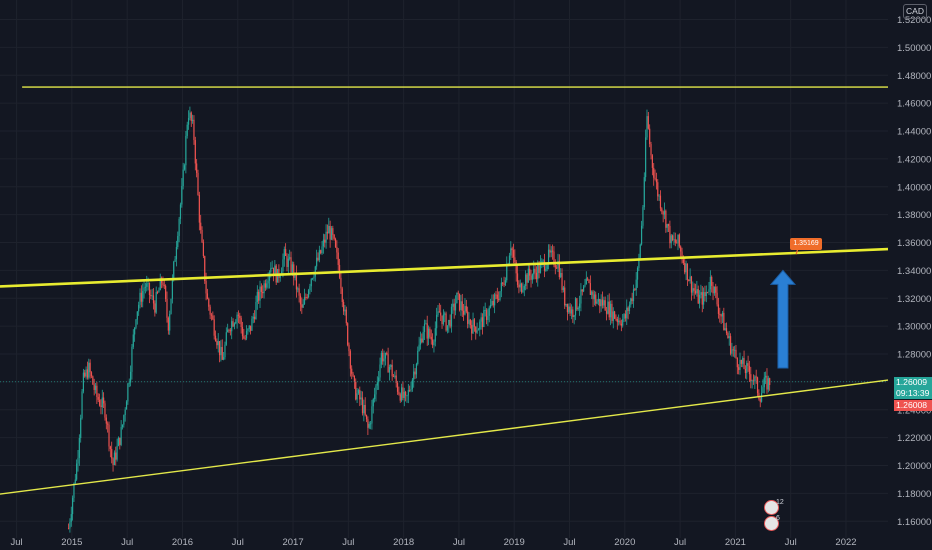 The height and width of the screenshot is (550, 932). I want to click on y-tick-label: 1.18000, so click(914, 494).